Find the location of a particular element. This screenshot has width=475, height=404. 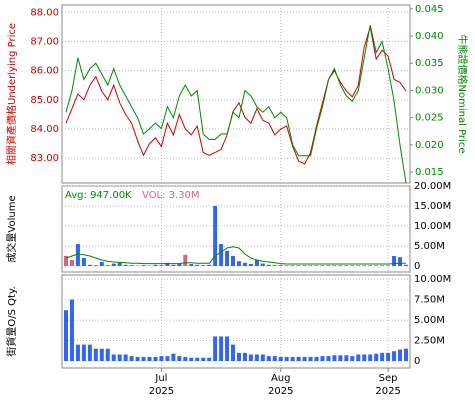

y-tick-label: 0 is located at coordinates (417, 361).